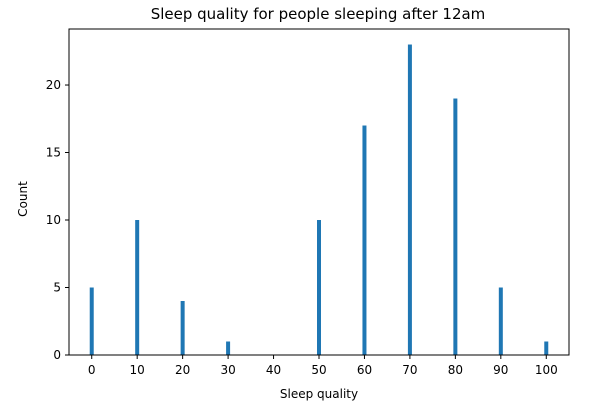  What do you see at coordinates (455, 370) in the screenshot?
I see `x-tick-label-80: 80` at bounding box center [455, 370].